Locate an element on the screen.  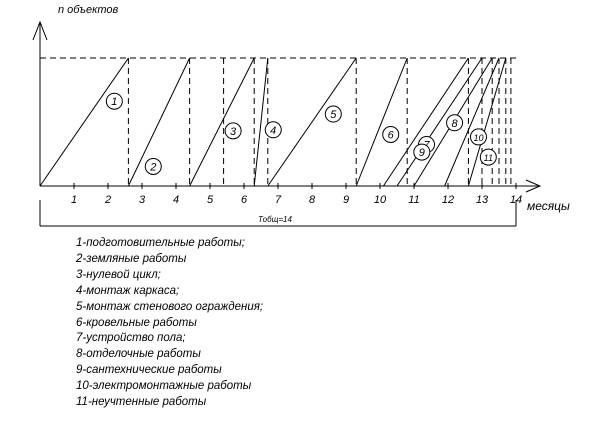
total-duration-label: Тобщ=14 is located at coordinates (275, 219).